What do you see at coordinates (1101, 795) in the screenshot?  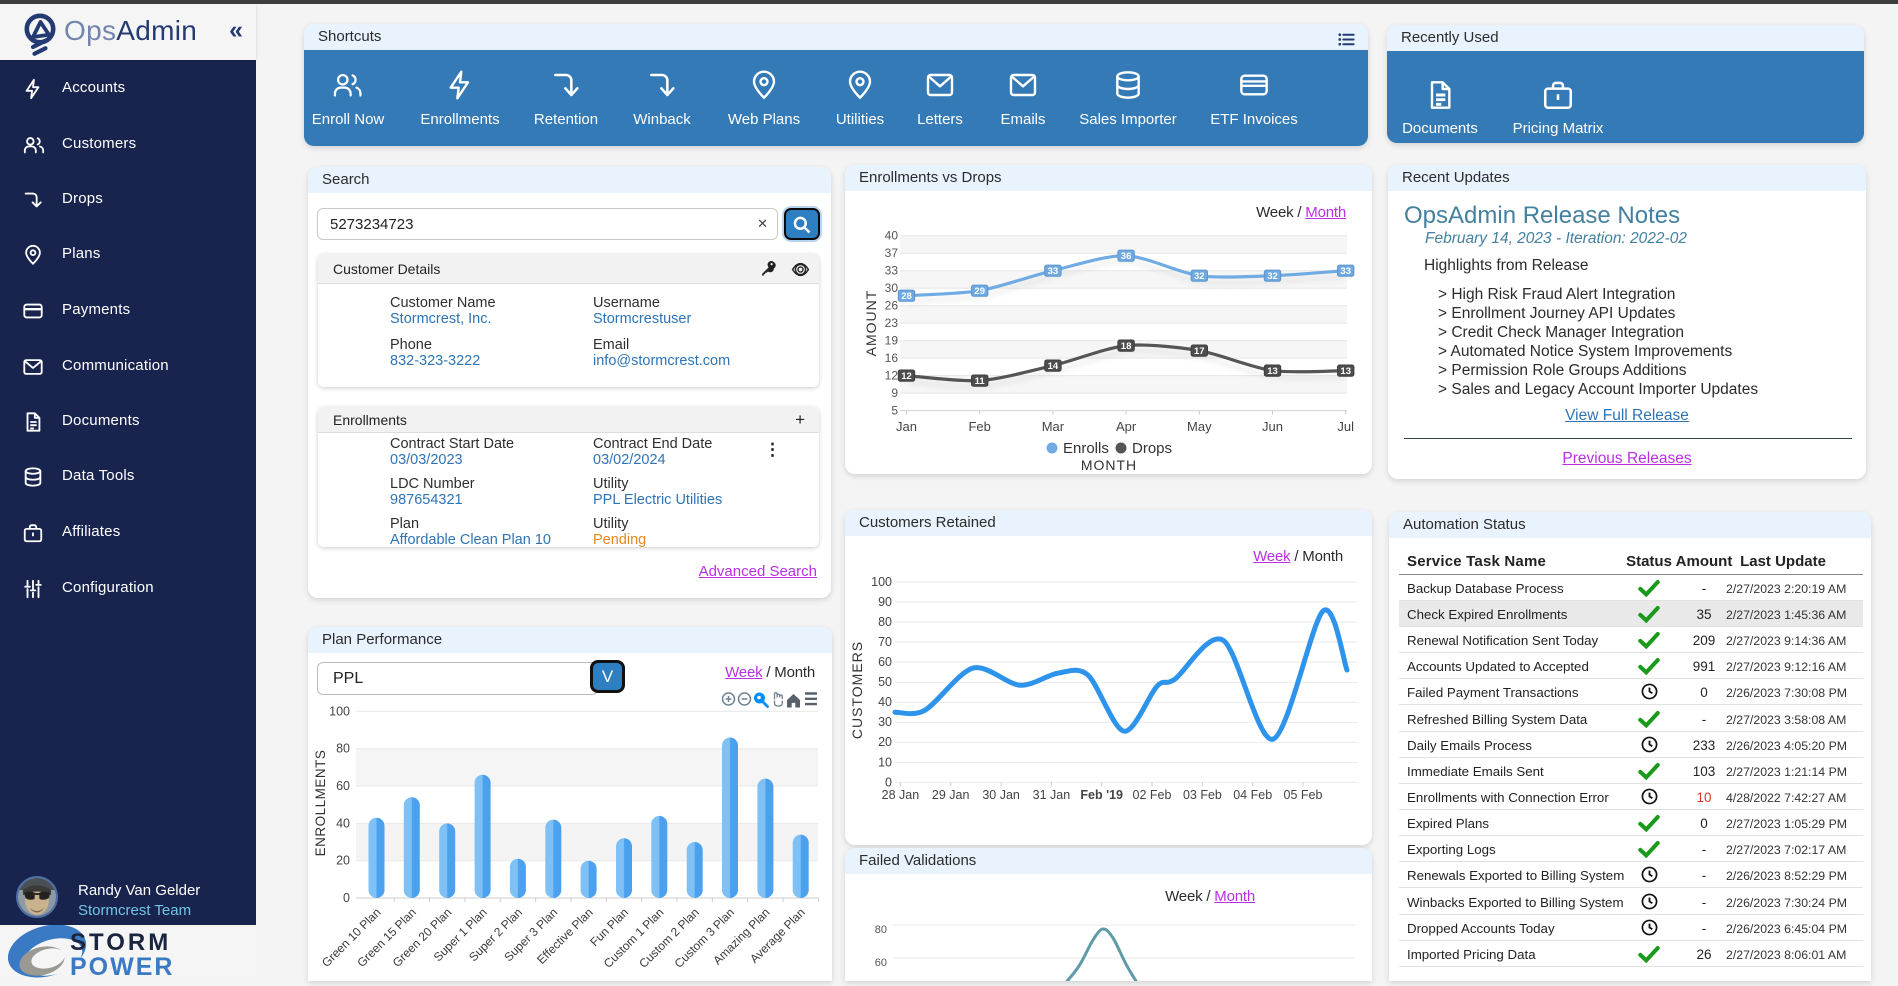 I see `svg-text: Feb '19` at bounding box center [1101, 795].